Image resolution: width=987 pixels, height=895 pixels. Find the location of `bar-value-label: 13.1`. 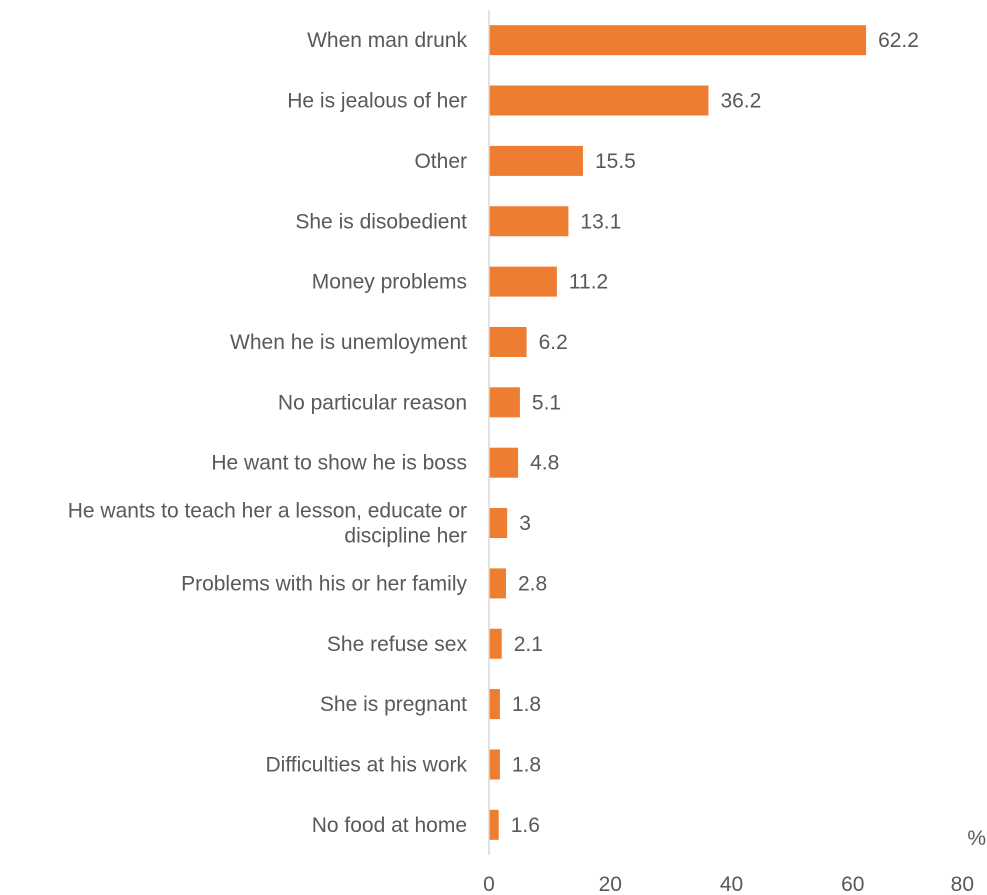

bar-value-label: 13.1 is located at coordinates (600, 221).